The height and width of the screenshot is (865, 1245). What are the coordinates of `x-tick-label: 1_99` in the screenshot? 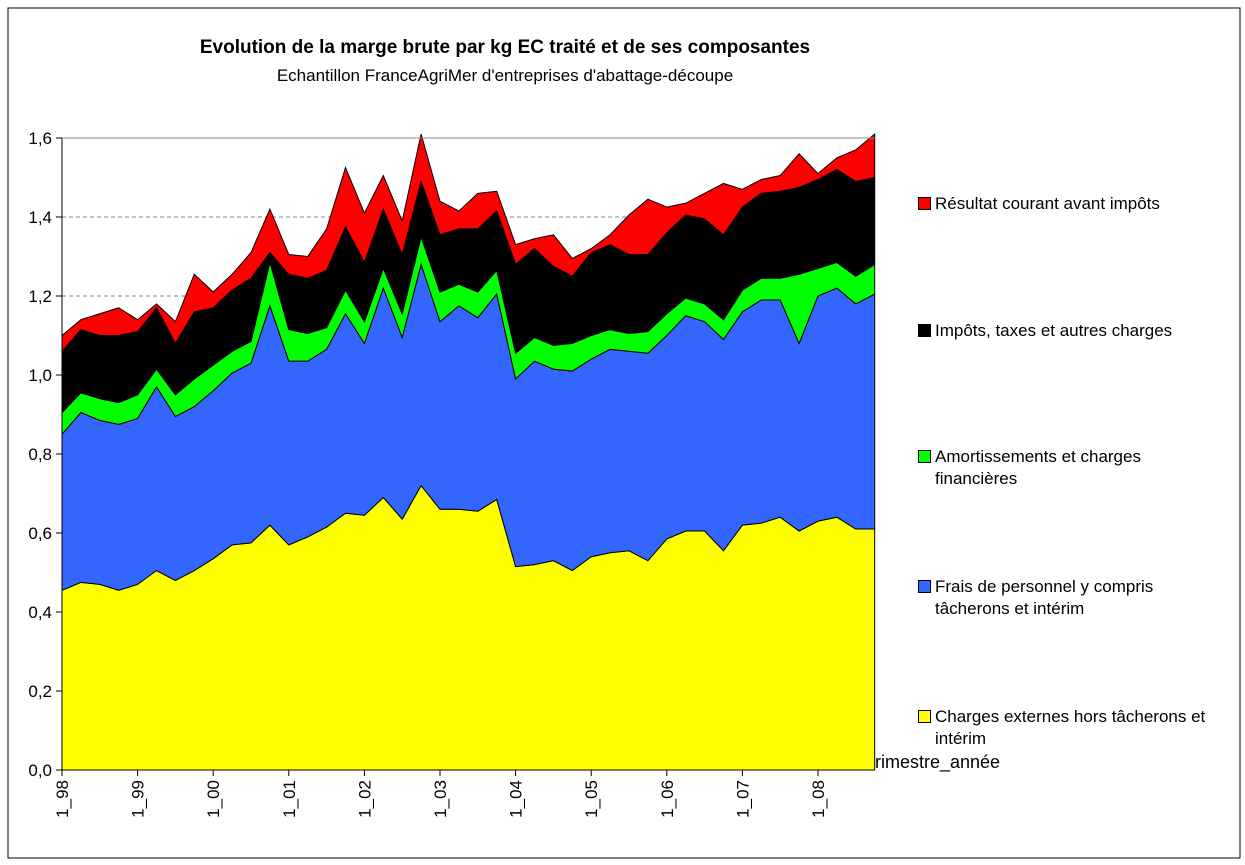 It's located at (138, 799).